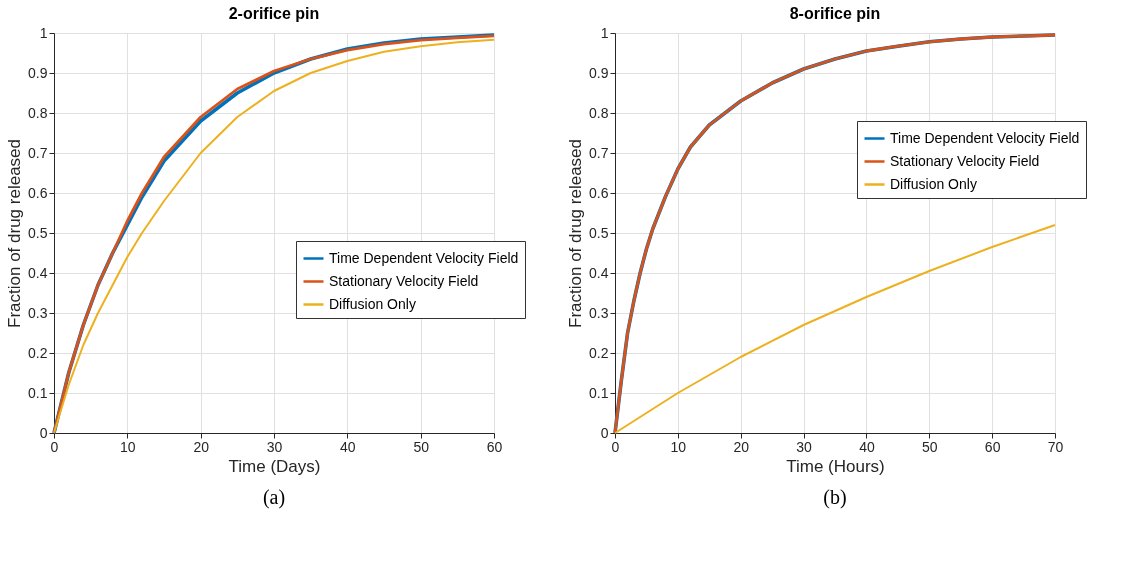  Describe the element at coordinates (835, 13) in the screenshot. I see `chart-title: 8-orifice pin` at that location.